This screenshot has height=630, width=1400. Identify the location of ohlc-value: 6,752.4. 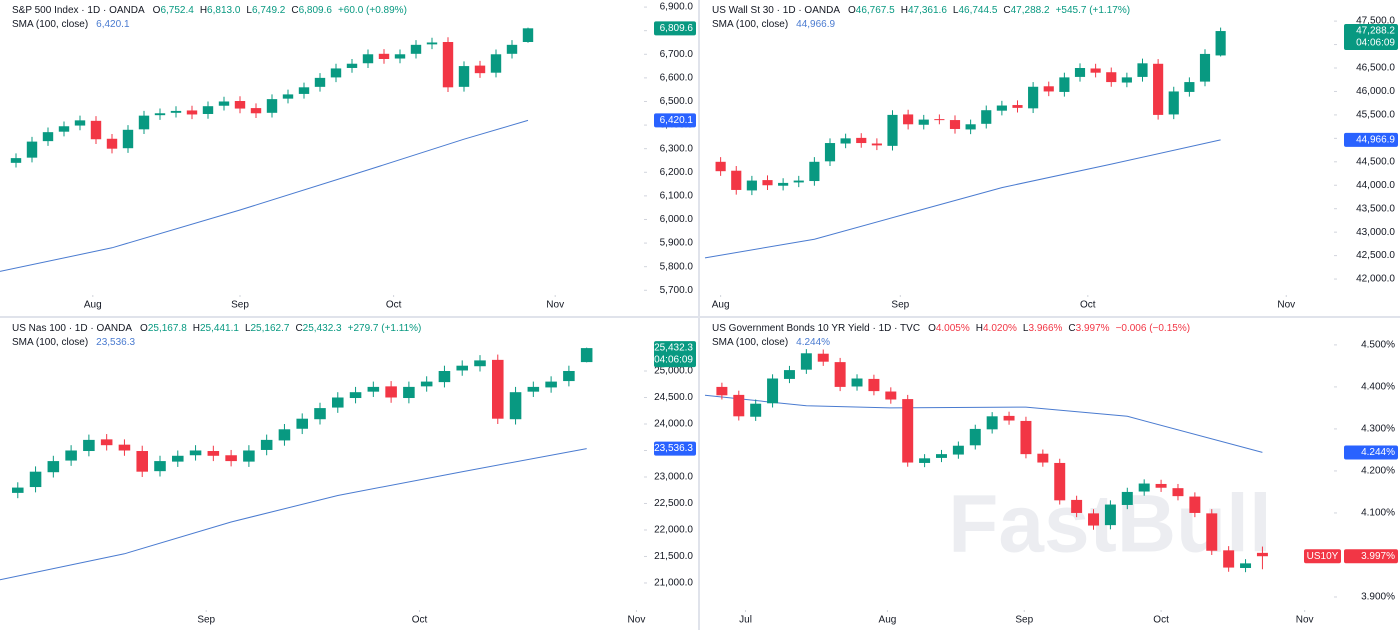
(177, 10).